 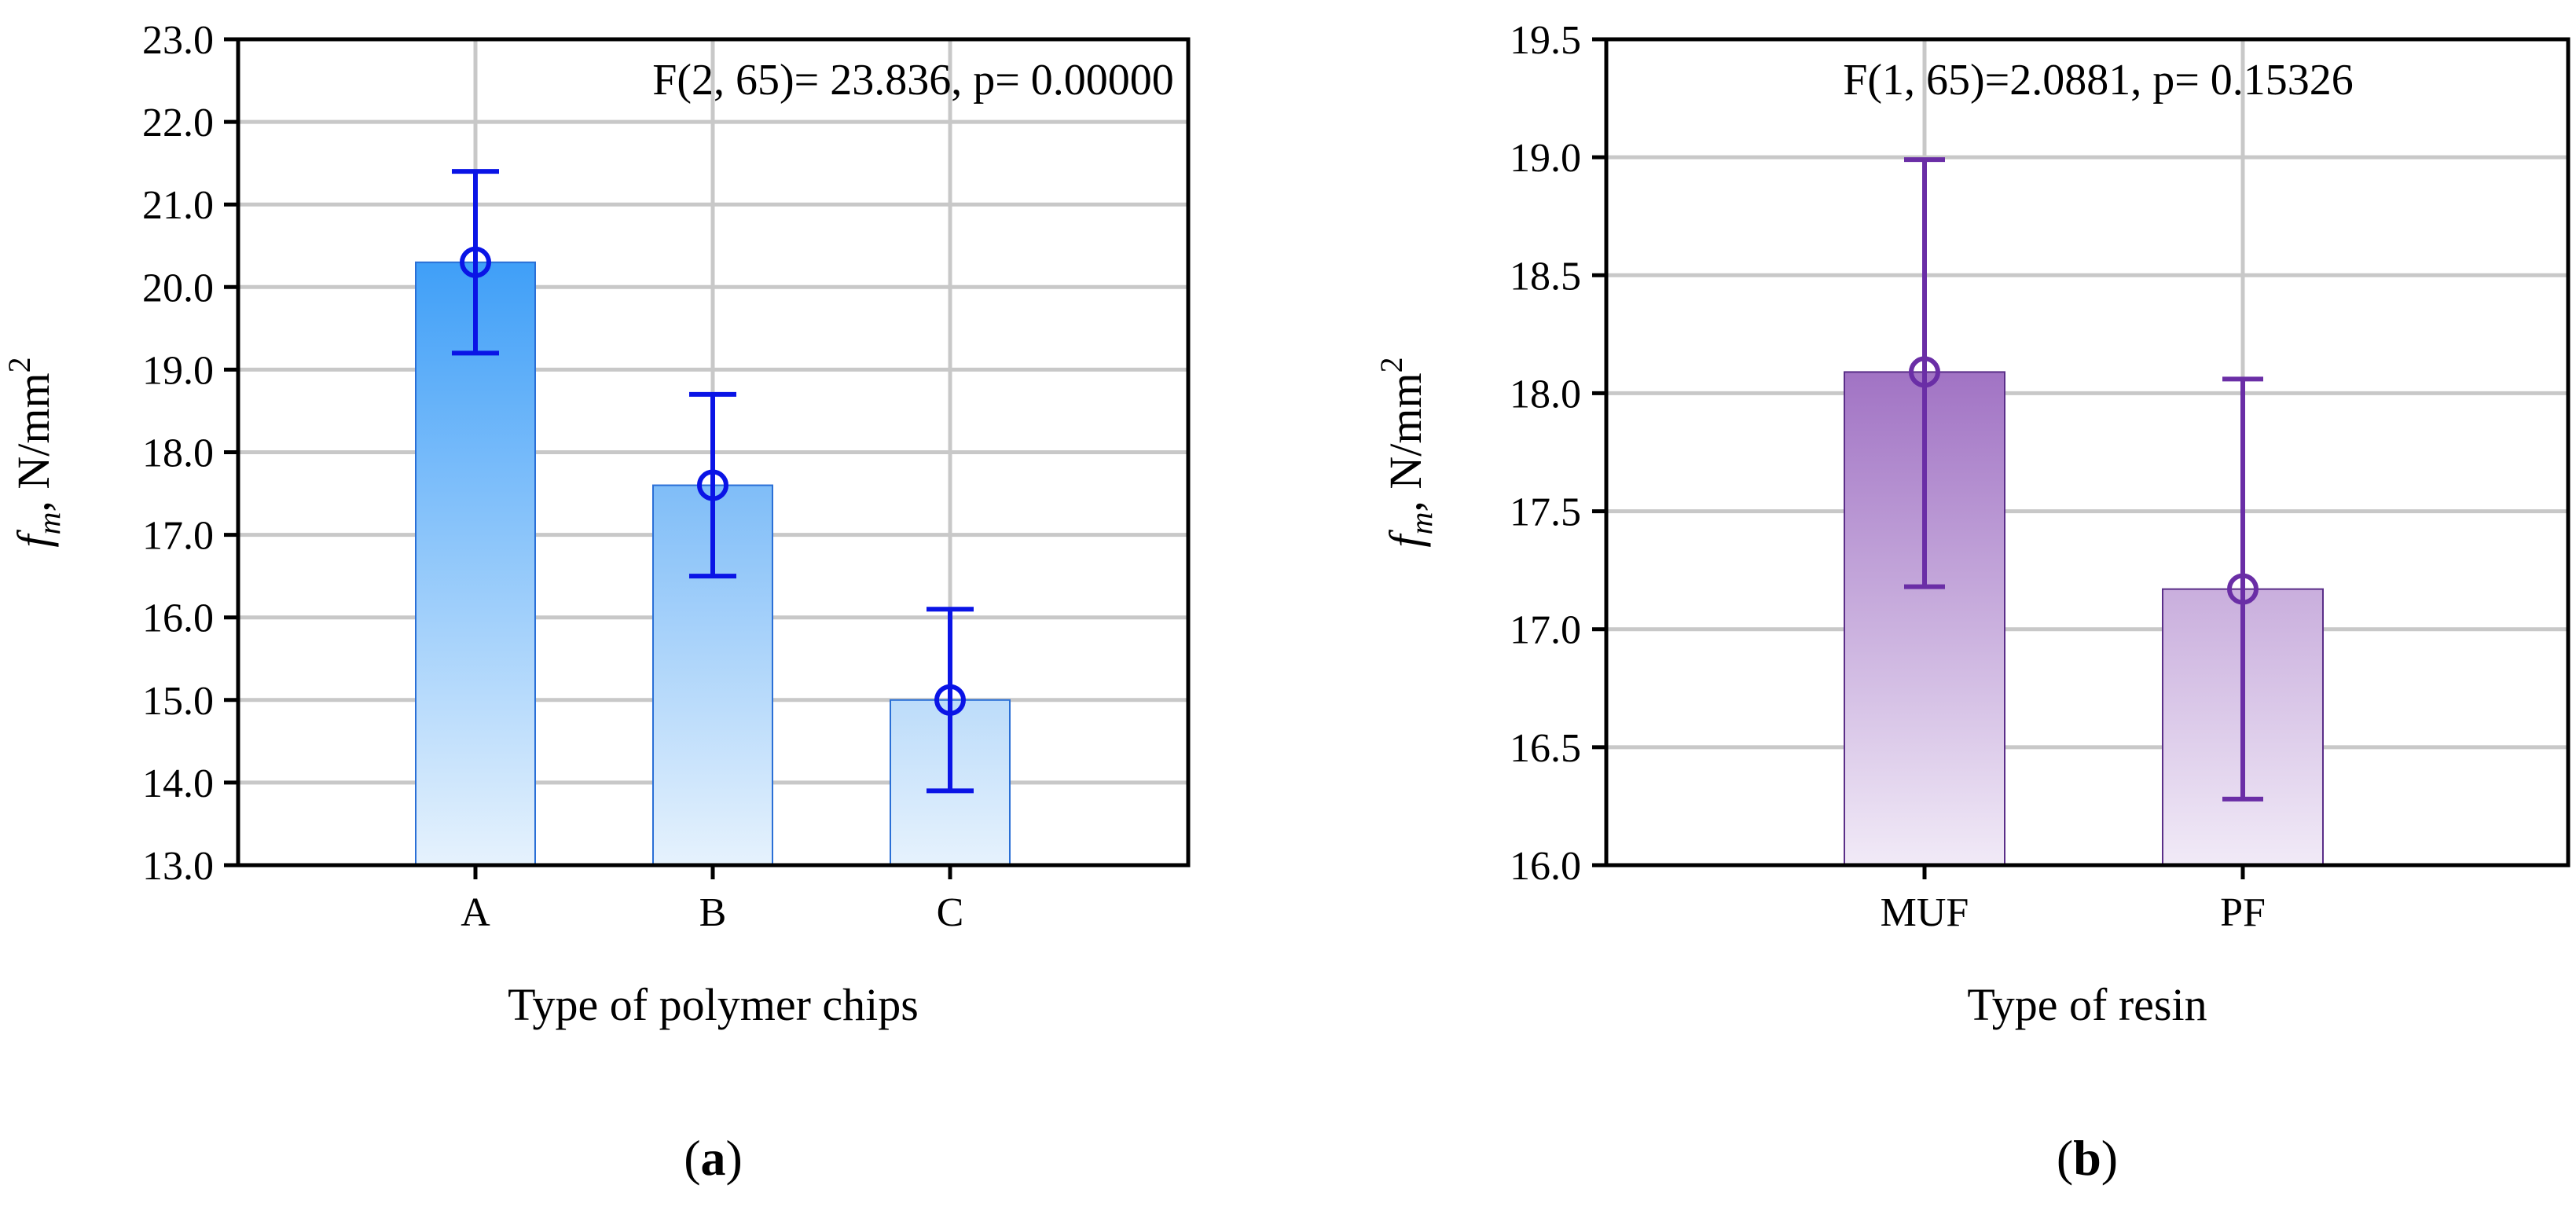 What do you see at coordinates (178, 783) in the screenshot?
I see `y-tick-label-14.0: 14.0` at bounding box center [178, 783].